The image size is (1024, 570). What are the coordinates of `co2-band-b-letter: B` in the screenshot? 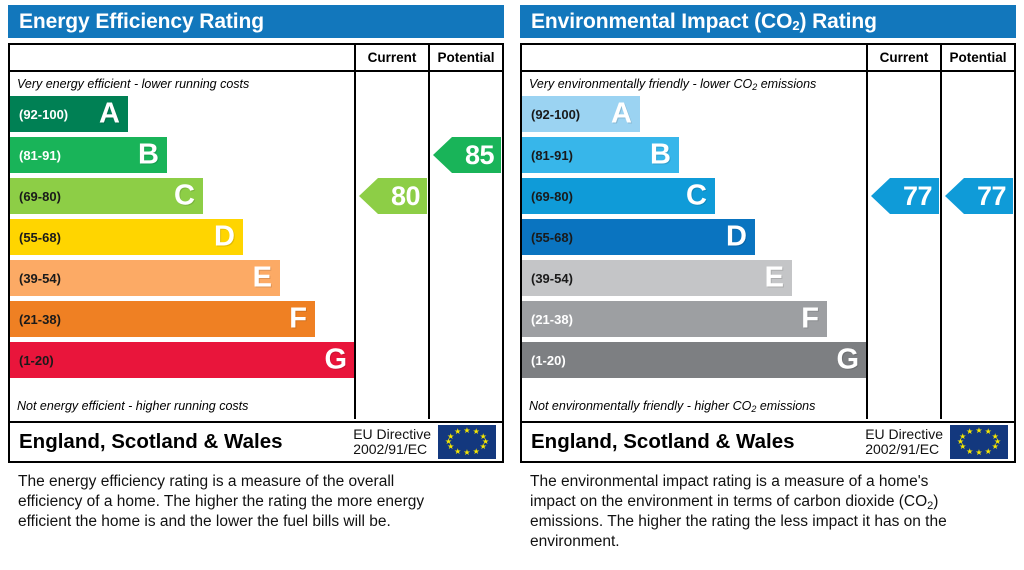 It's located at (660, 154).